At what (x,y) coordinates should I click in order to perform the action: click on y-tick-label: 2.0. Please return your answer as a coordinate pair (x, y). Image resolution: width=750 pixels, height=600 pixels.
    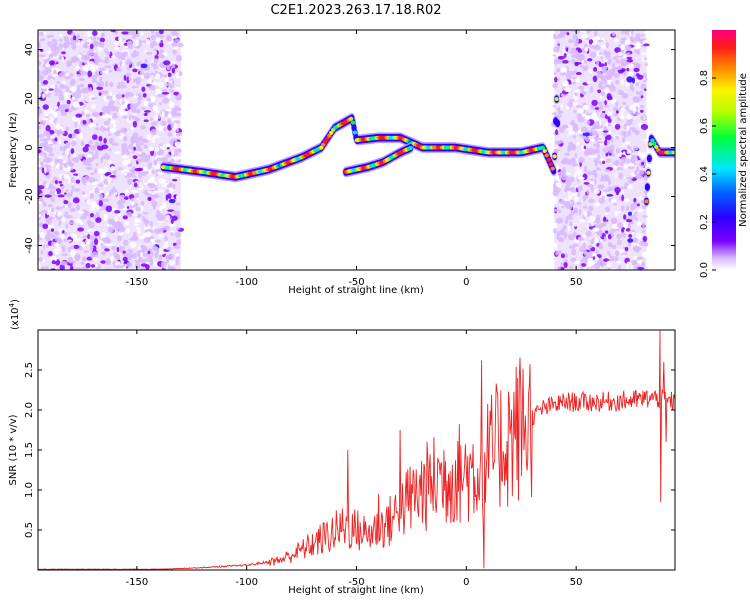
    Looking at the image, I should click on (29, 410).